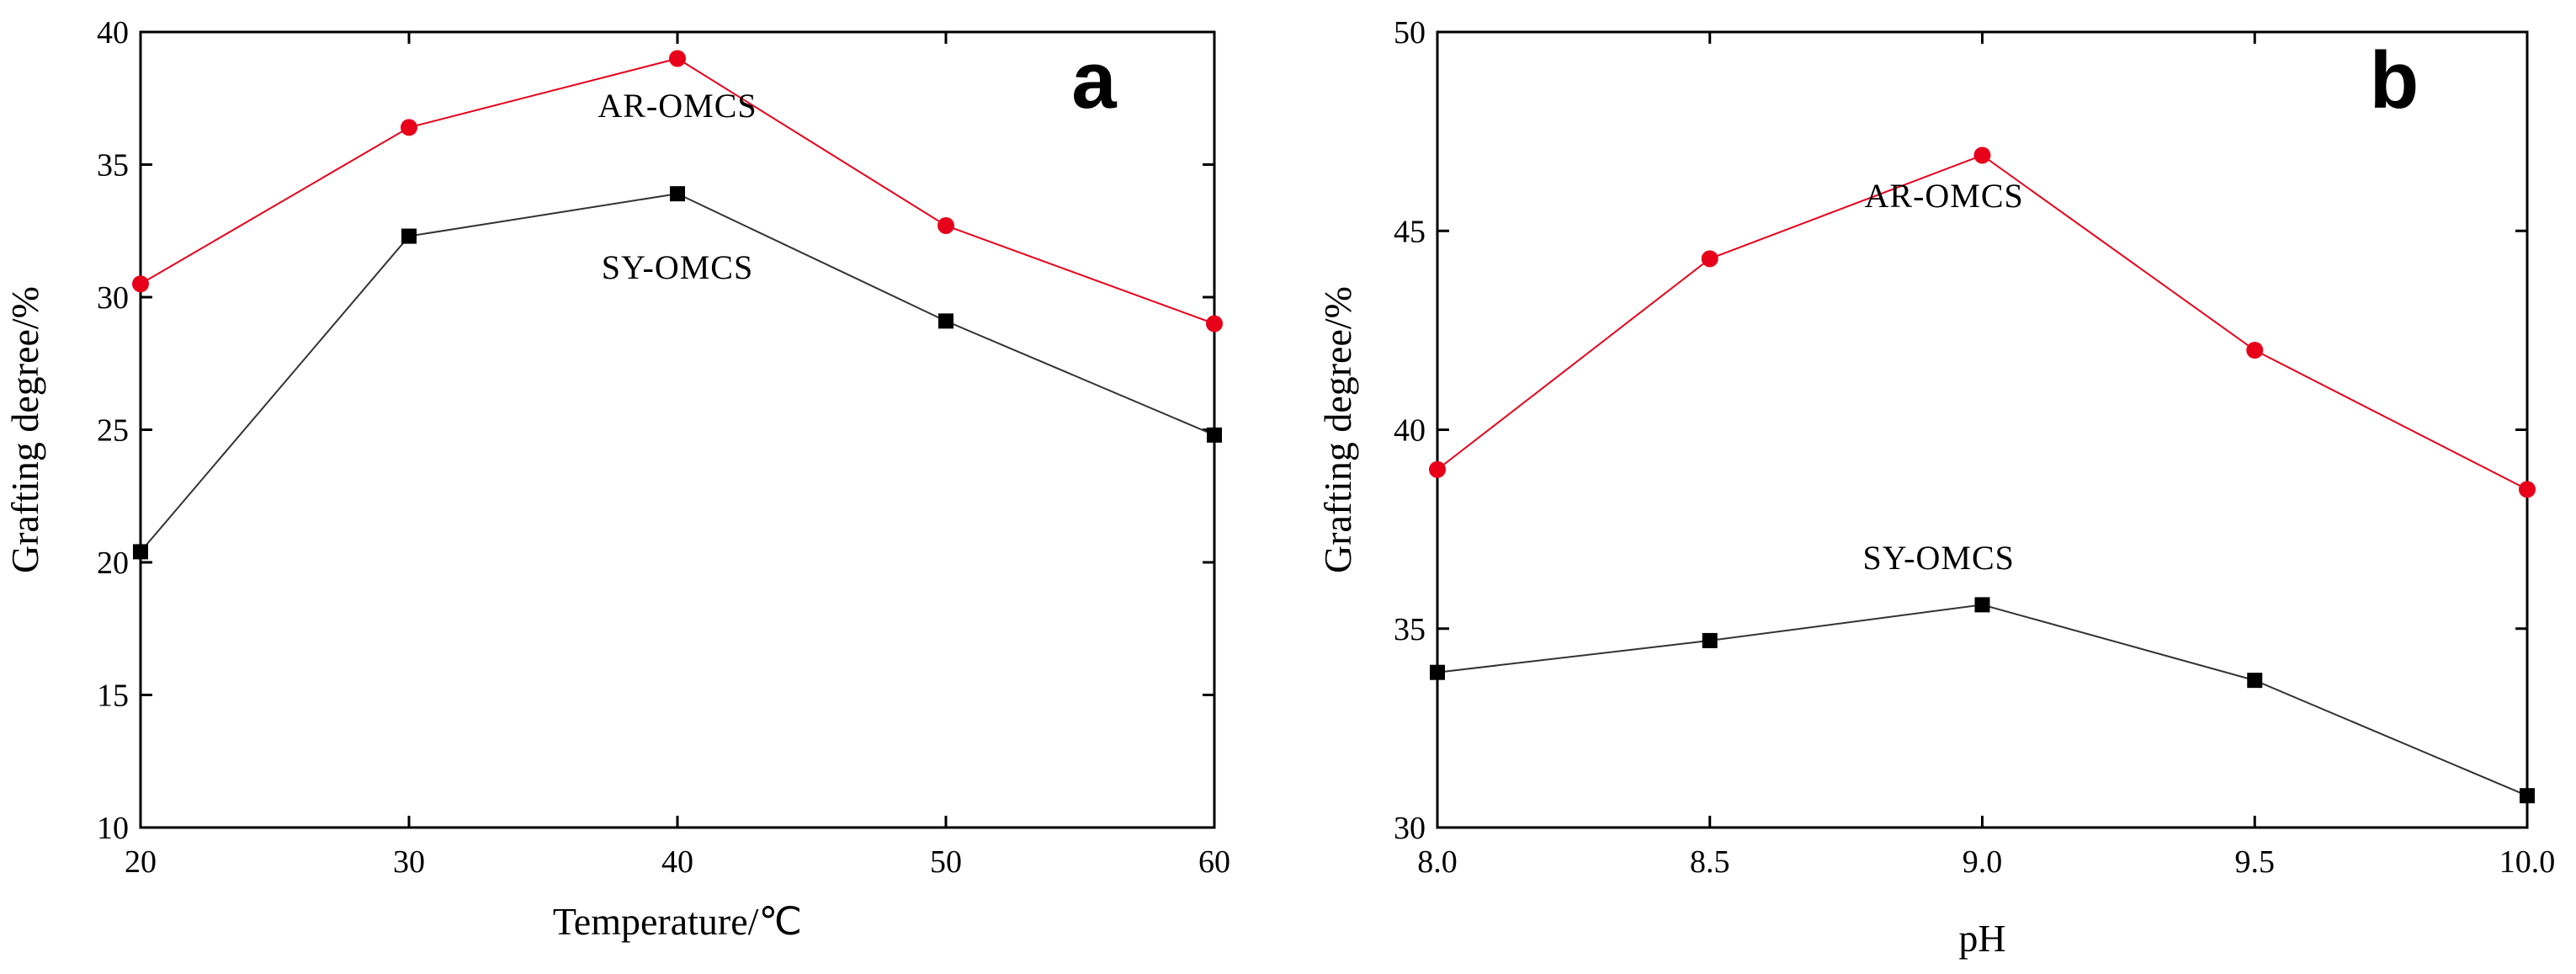  Describe the element at coordinates (1094, 80) in the screenshot. I see `panel-label: a` at that location.